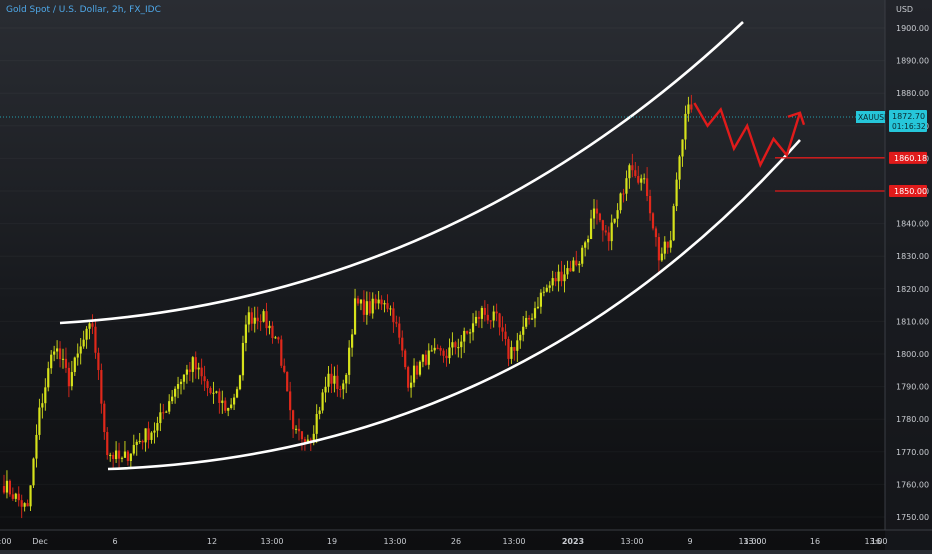  Describe the element at coordinates (904, 9) in the screenshot. I see `currency-label: USD` at that location.